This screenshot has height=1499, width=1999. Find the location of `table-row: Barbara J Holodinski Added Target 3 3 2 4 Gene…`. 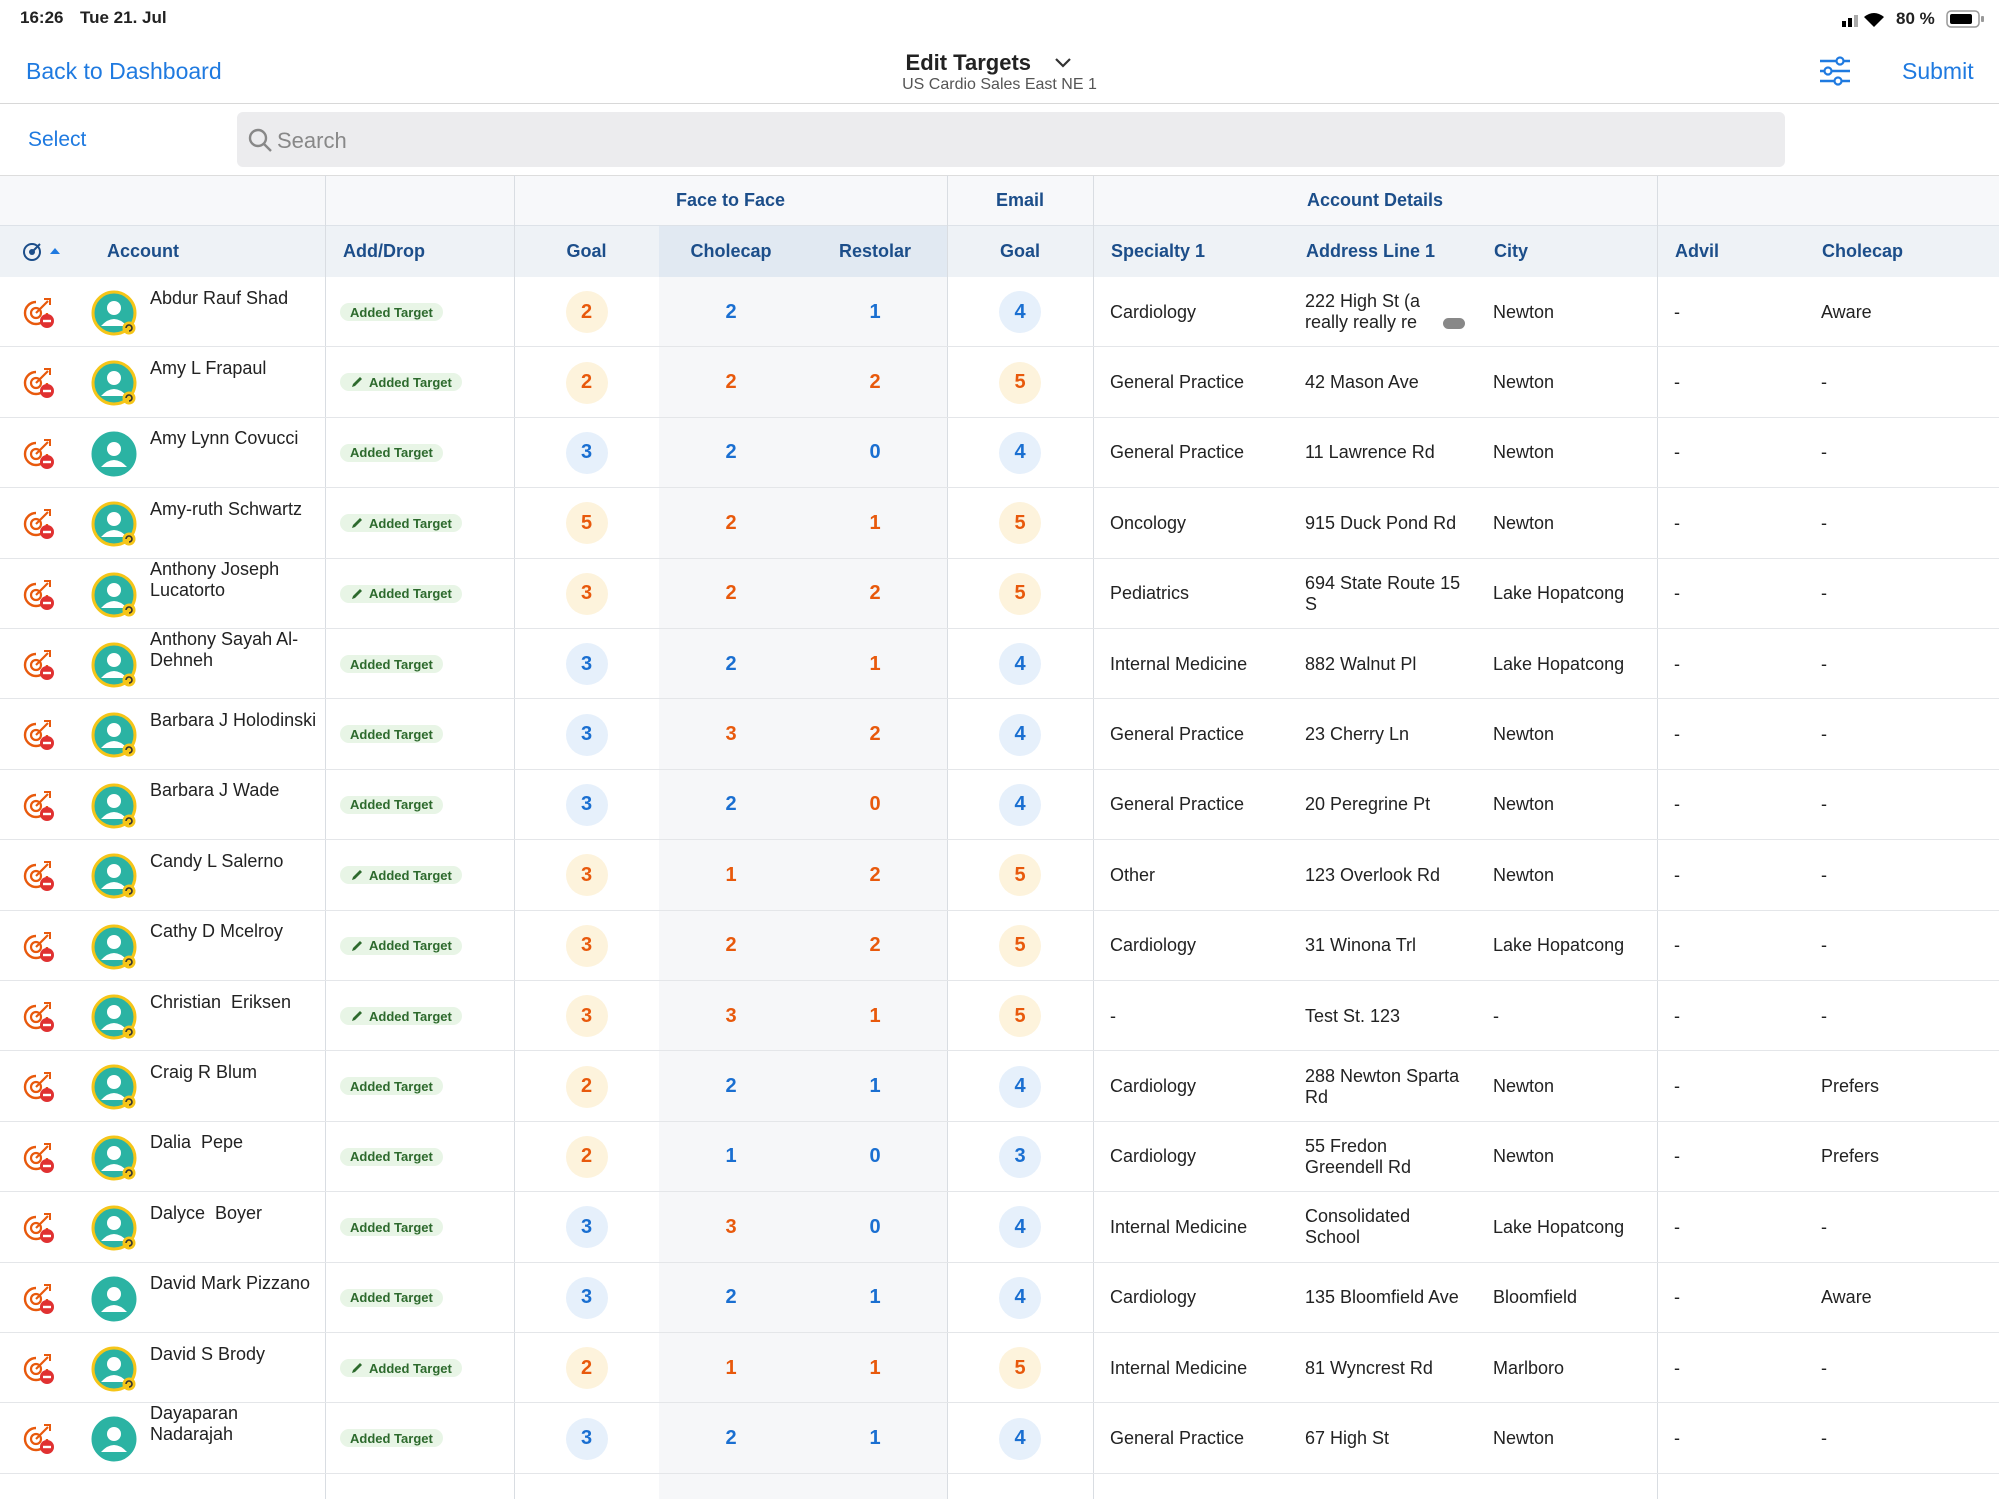

table-row: Barbara J Holodinski Added Target 3 3 2 4 Gene… is located at coordinates (999, 734).